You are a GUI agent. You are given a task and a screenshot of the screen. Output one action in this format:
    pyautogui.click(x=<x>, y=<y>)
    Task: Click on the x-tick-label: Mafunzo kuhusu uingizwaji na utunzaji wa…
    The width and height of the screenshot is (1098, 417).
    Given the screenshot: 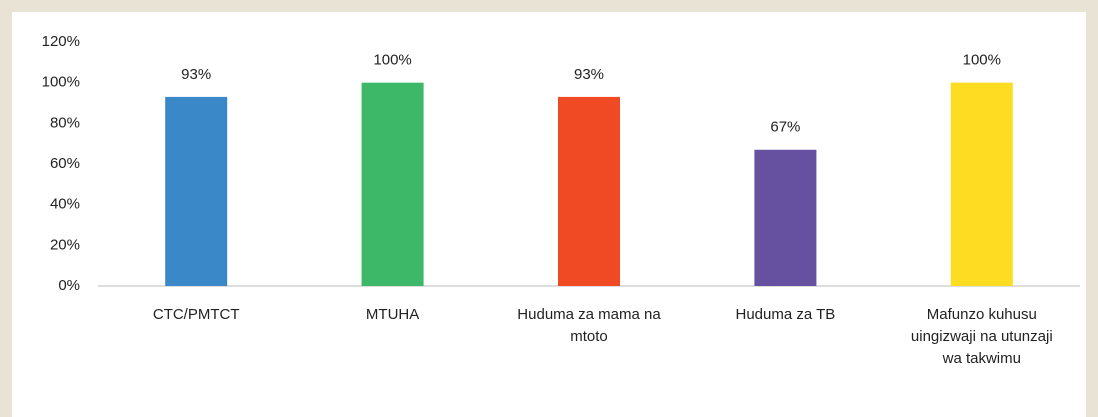 What is the action you would take?
    pyautogui.click(x=981, y=336)
    